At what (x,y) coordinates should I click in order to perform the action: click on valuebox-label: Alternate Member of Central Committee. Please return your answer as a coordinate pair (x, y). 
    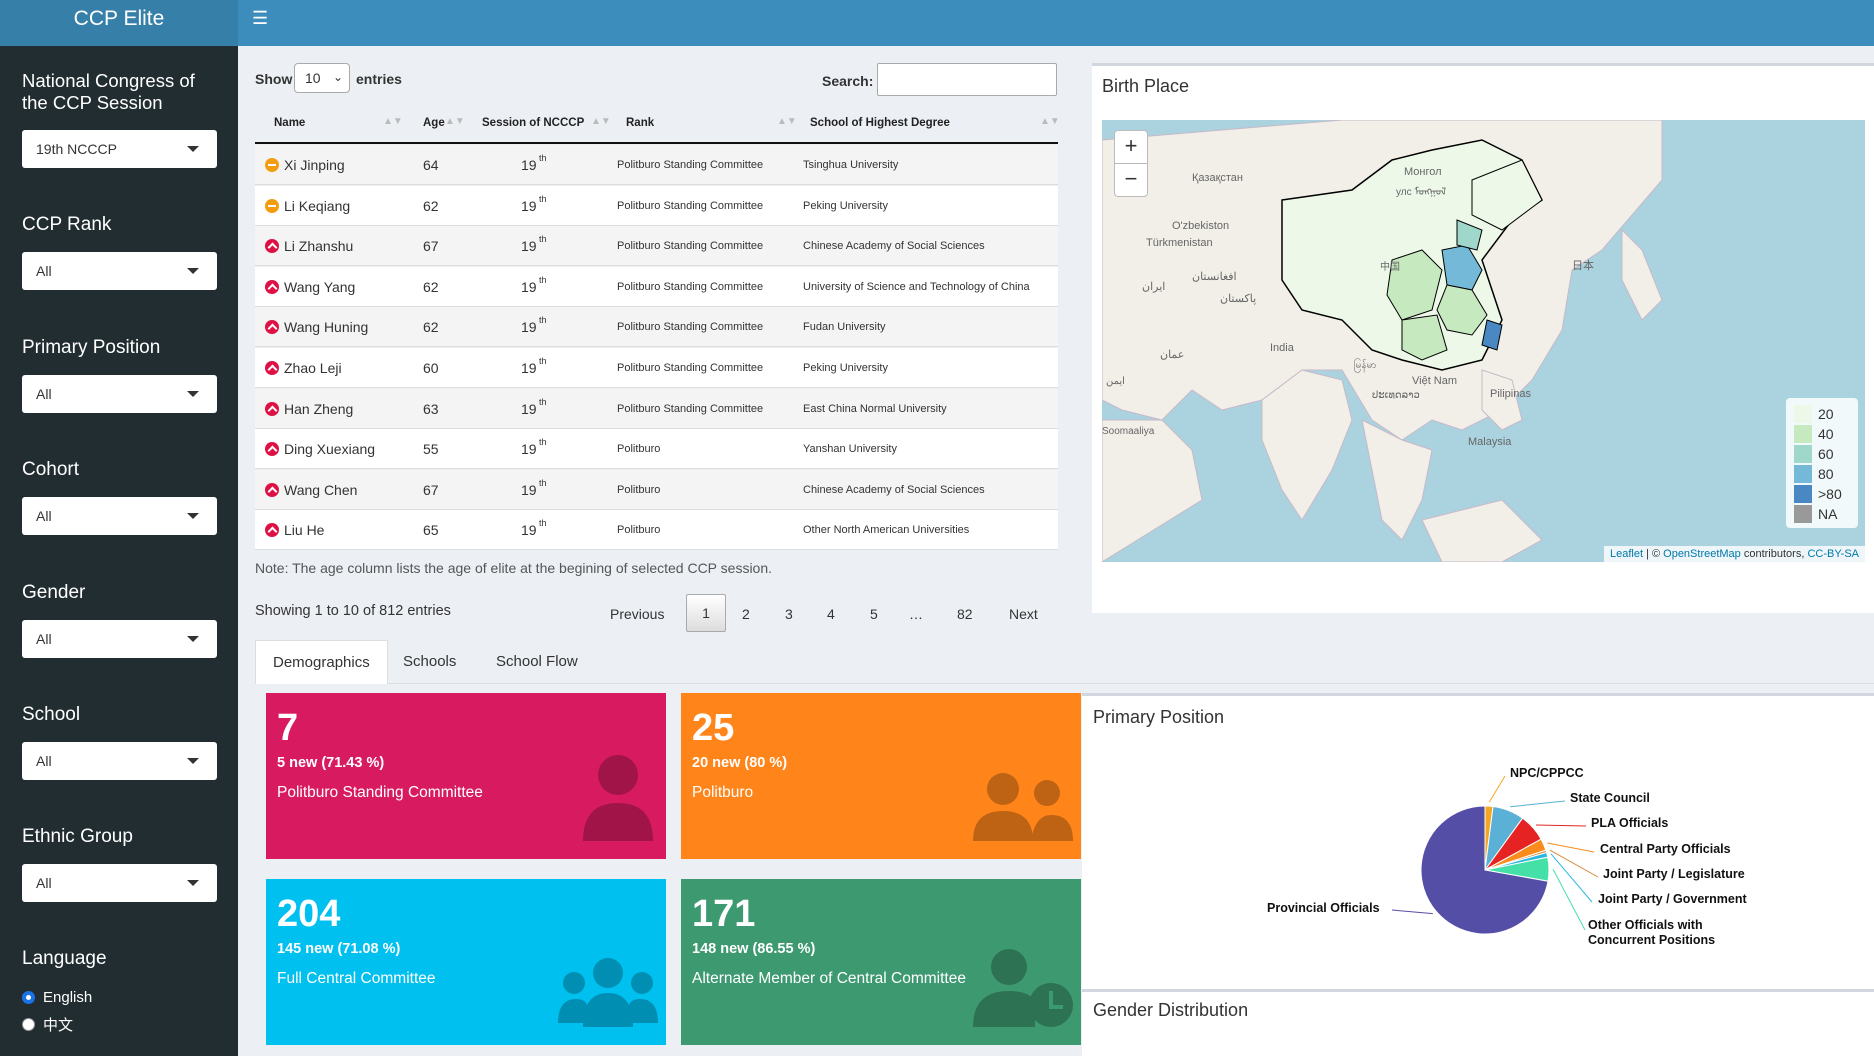
    Looking at the image, I should click on (829, 978).